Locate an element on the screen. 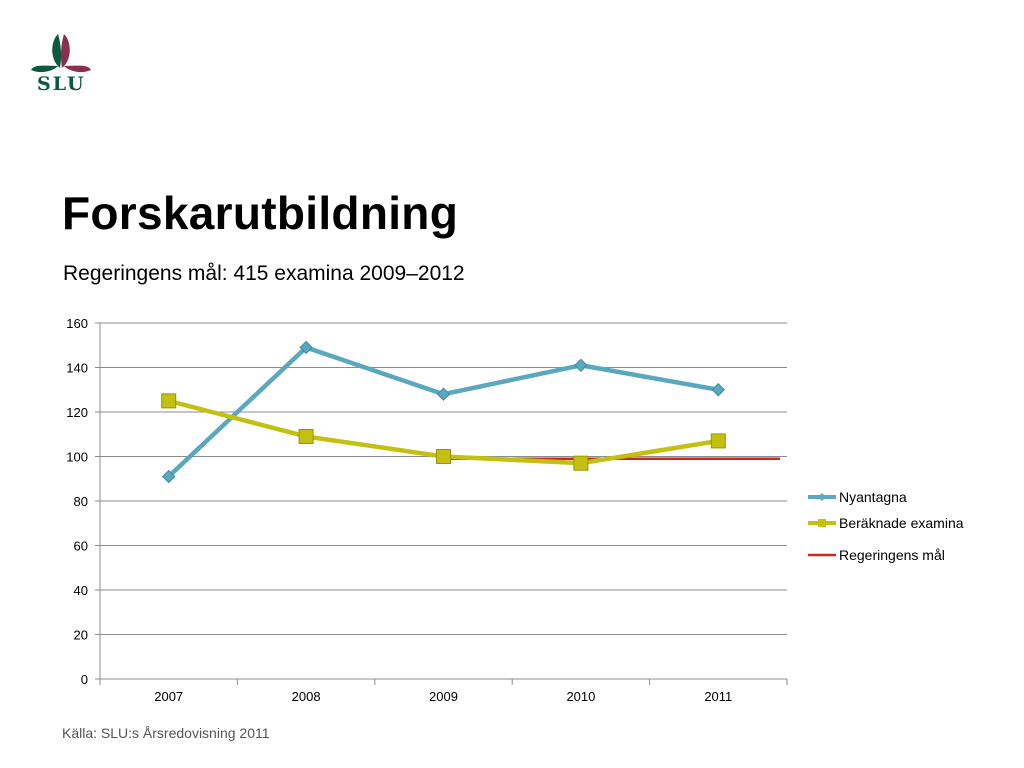 The image size is (1024, 768). x-tick-label: 2011 is located at coordinates (718, 696).